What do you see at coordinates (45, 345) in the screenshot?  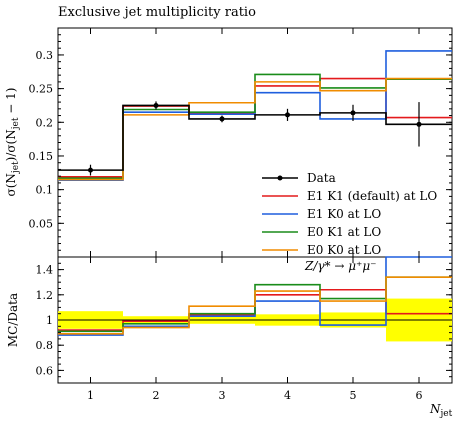 I see `ratio-y-tick-label: 0.8` at bounding box center [45, 345].